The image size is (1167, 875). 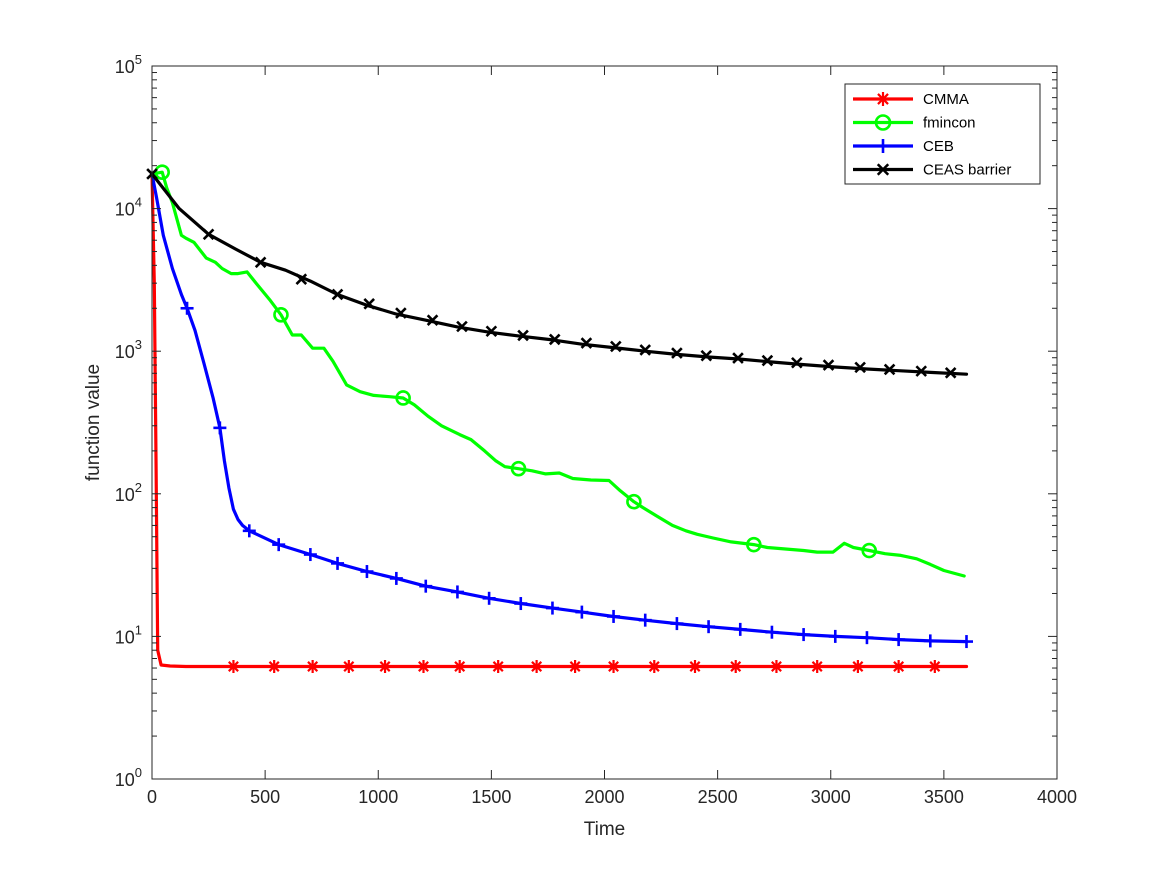 What do you see at coordinates (949, 123) in the screenshot?
I see `legend-label: fmincon` at bounding box center [949, 123].